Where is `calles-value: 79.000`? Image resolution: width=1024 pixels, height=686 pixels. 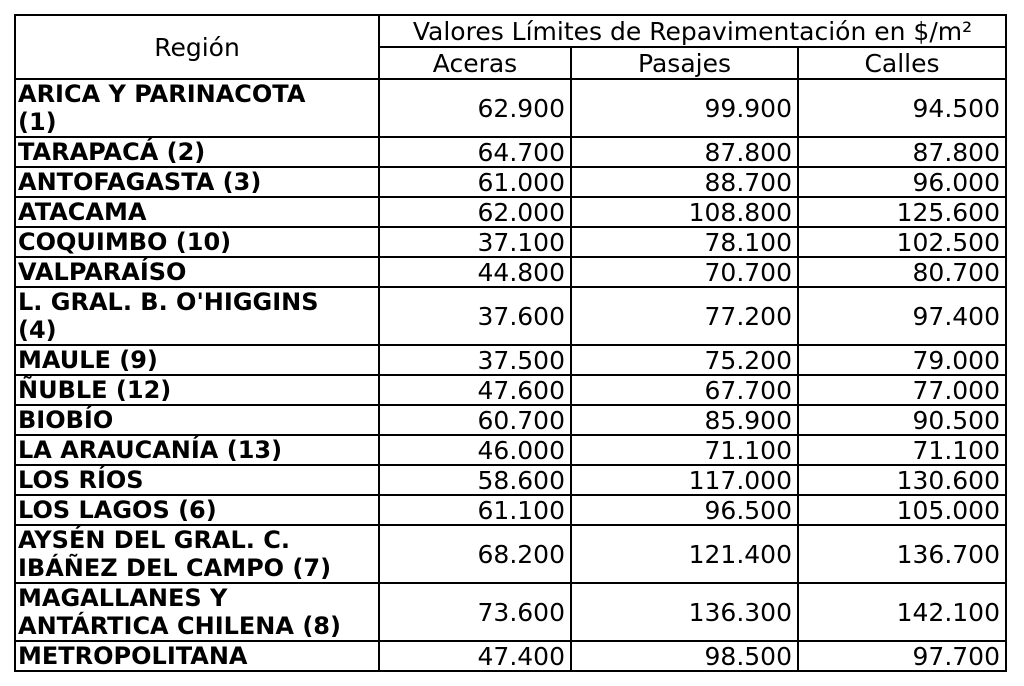 calles-value: 79.000 is located at coordinates (902, 360).